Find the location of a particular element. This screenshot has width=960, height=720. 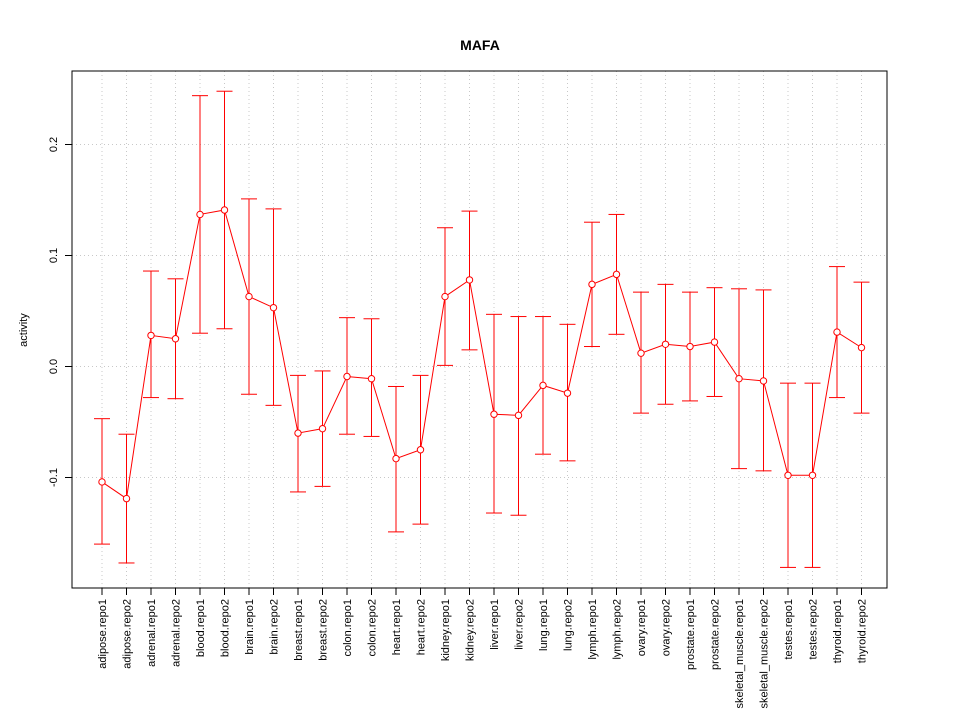

x-tick-label: thyroid.repo2 is located at coordinates (863, 631).